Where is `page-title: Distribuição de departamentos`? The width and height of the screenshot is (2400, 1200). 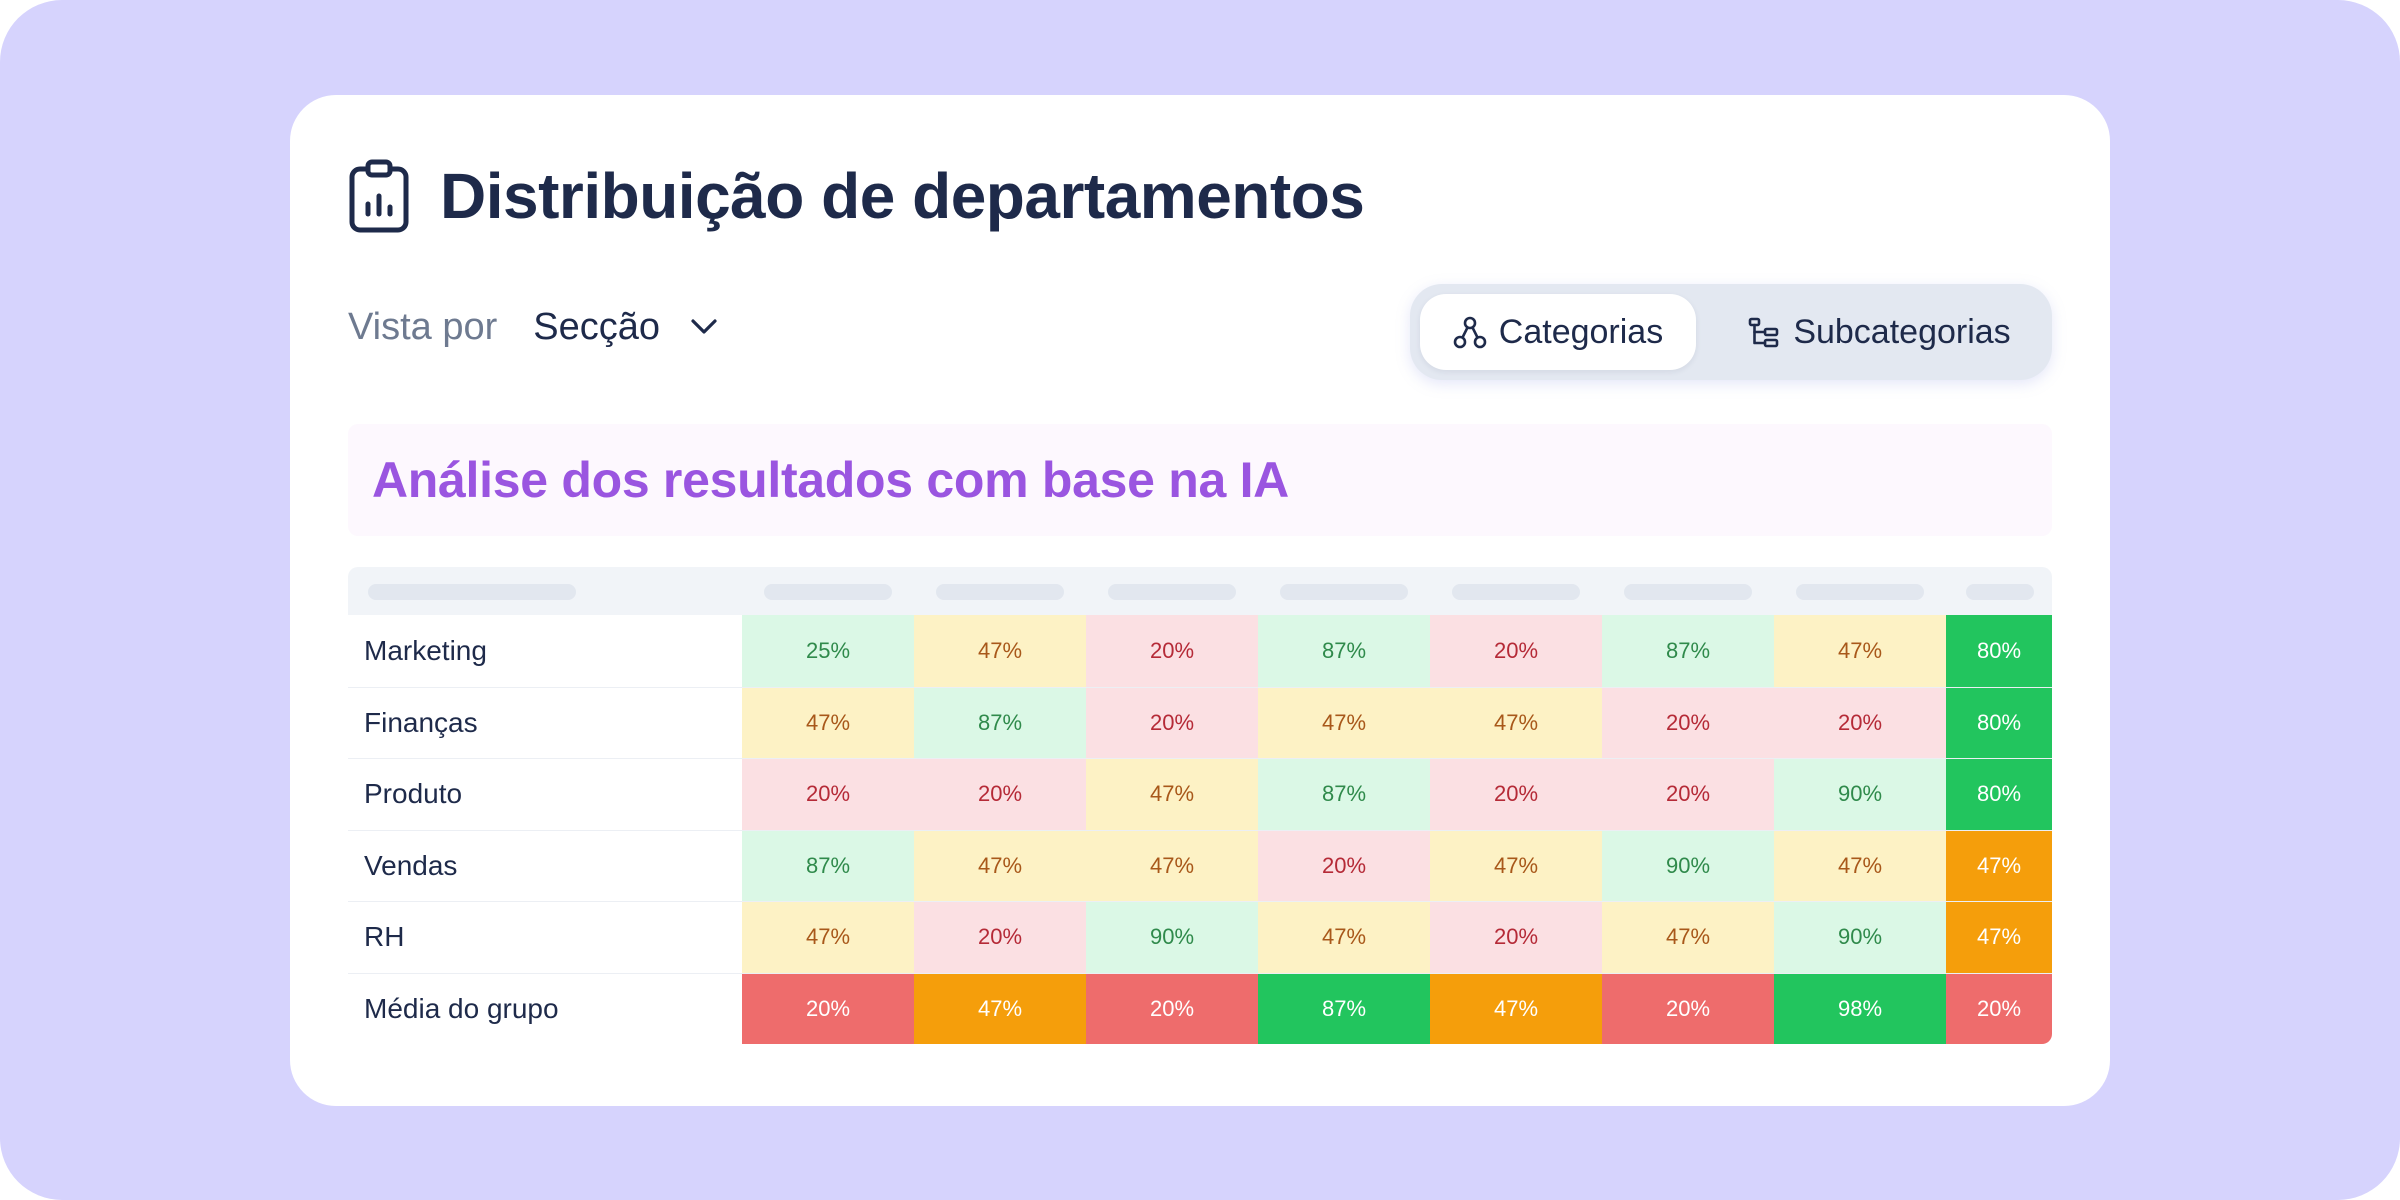
page-title: Distribuição de departamentos is located at coordinates (902, 196).